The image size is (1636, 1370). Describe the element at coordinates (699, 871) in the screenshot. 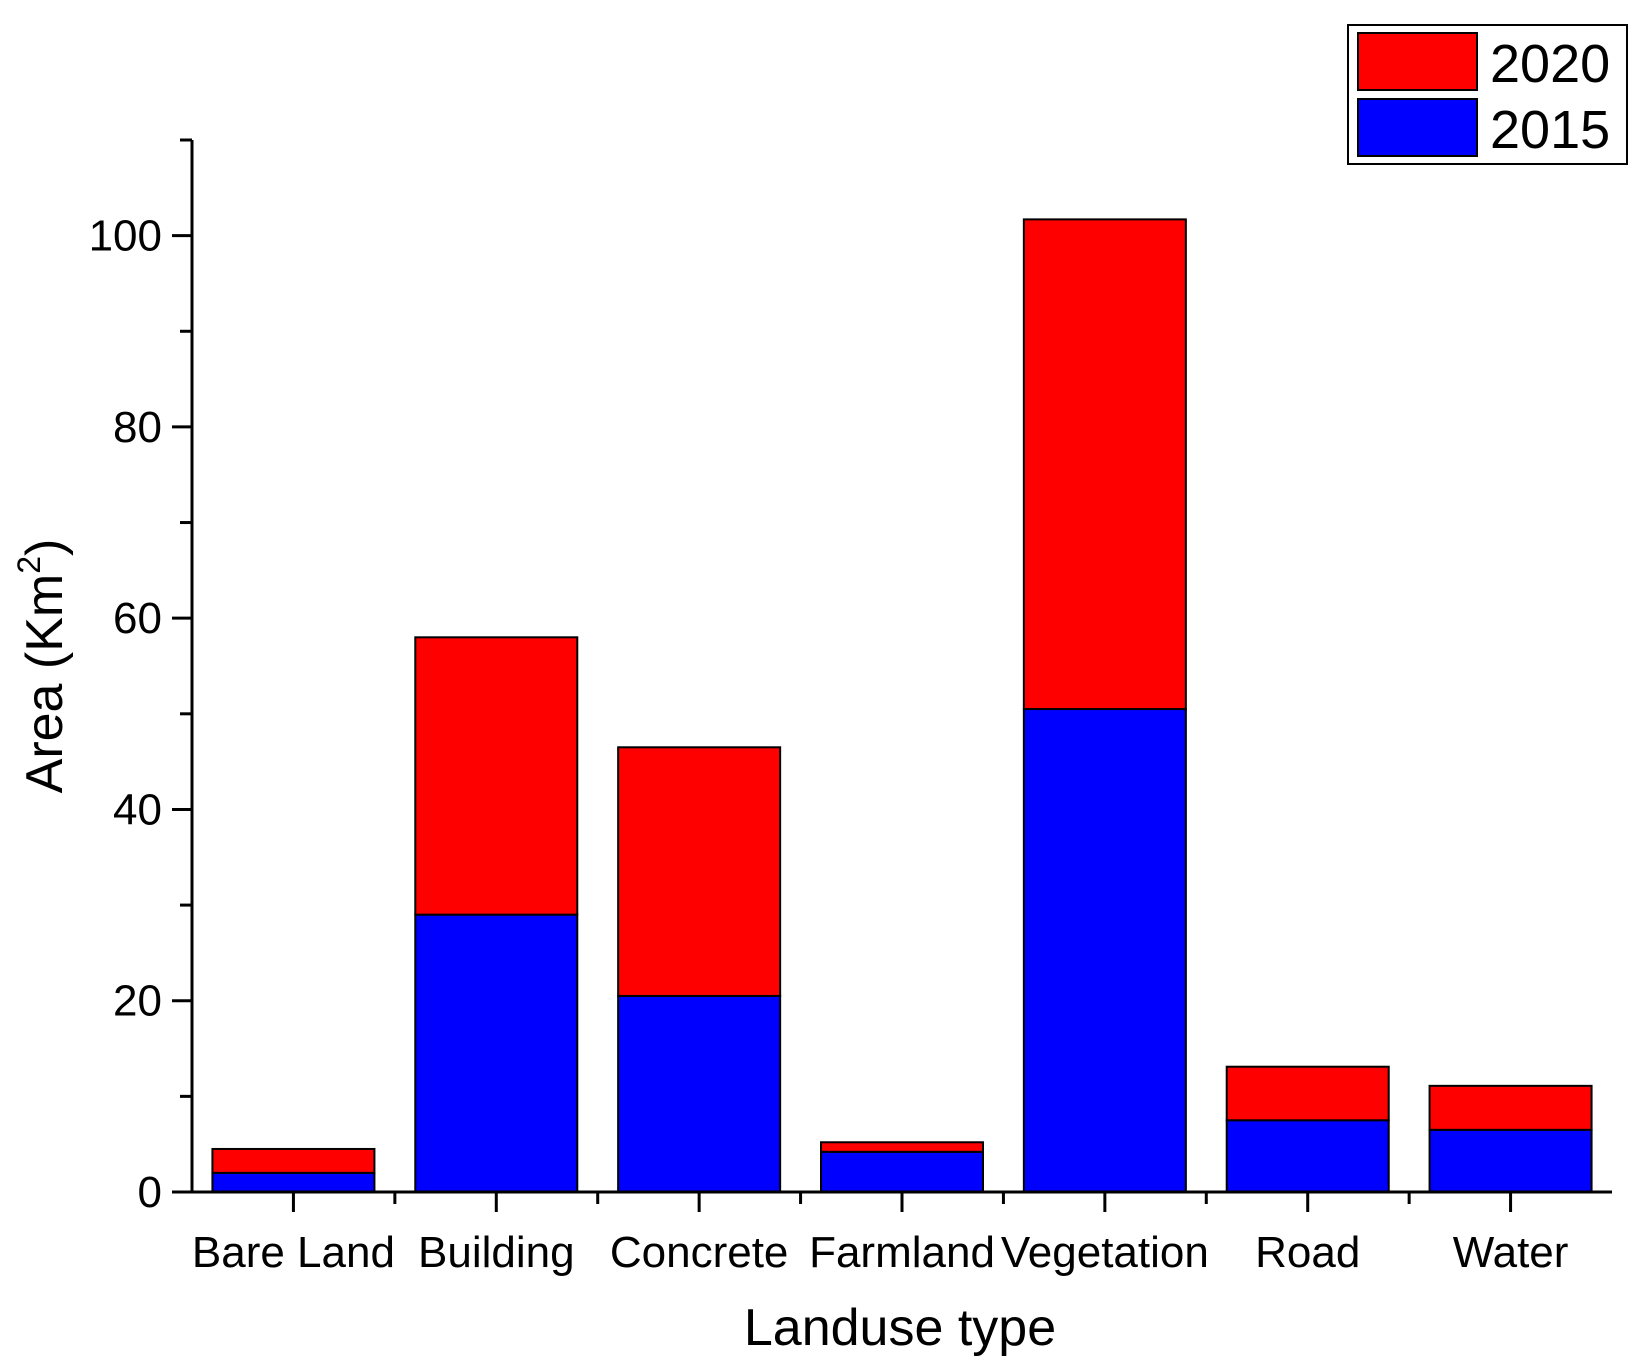

I see `bar-concrete-2020` at that location.